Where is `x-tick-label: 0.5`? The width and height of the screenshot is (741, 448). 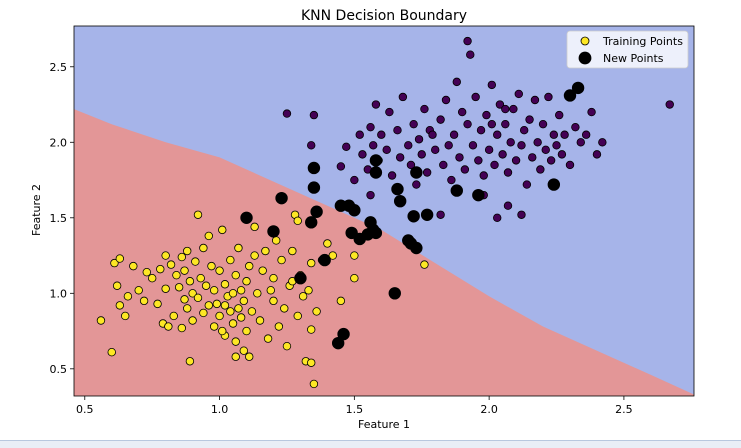 x-tick-label: 0.5 is located at coordinates (85, 409).